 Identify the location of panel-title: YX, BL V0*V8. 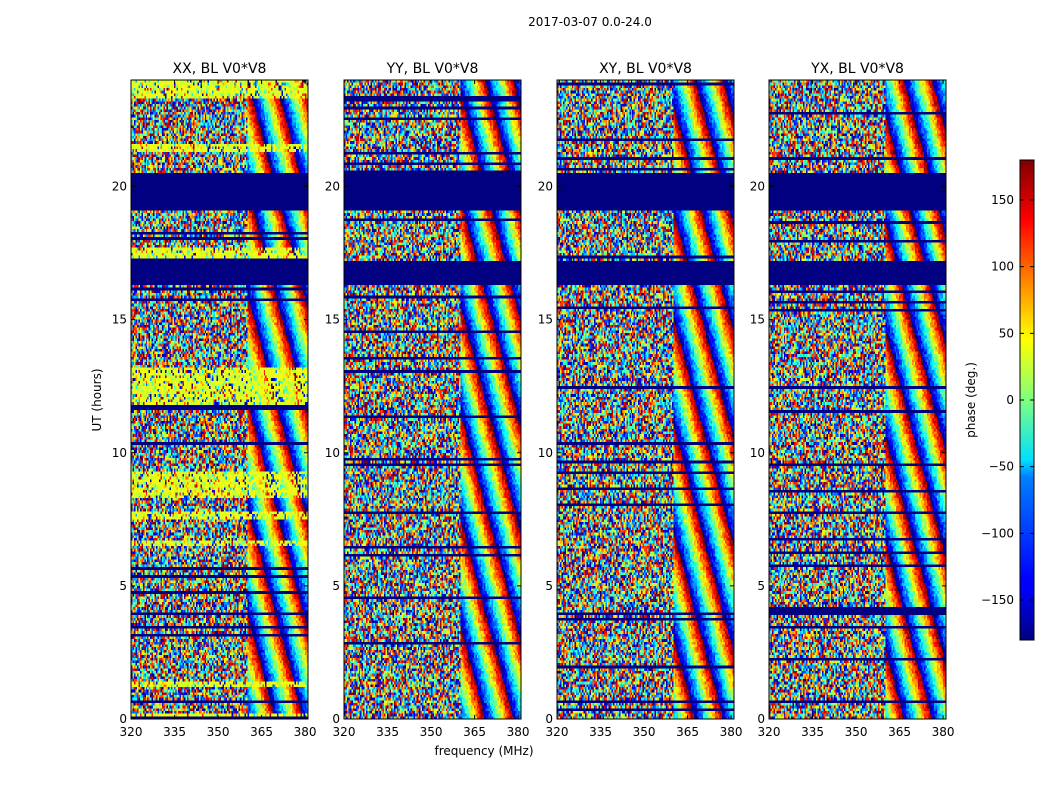
(857, 69).